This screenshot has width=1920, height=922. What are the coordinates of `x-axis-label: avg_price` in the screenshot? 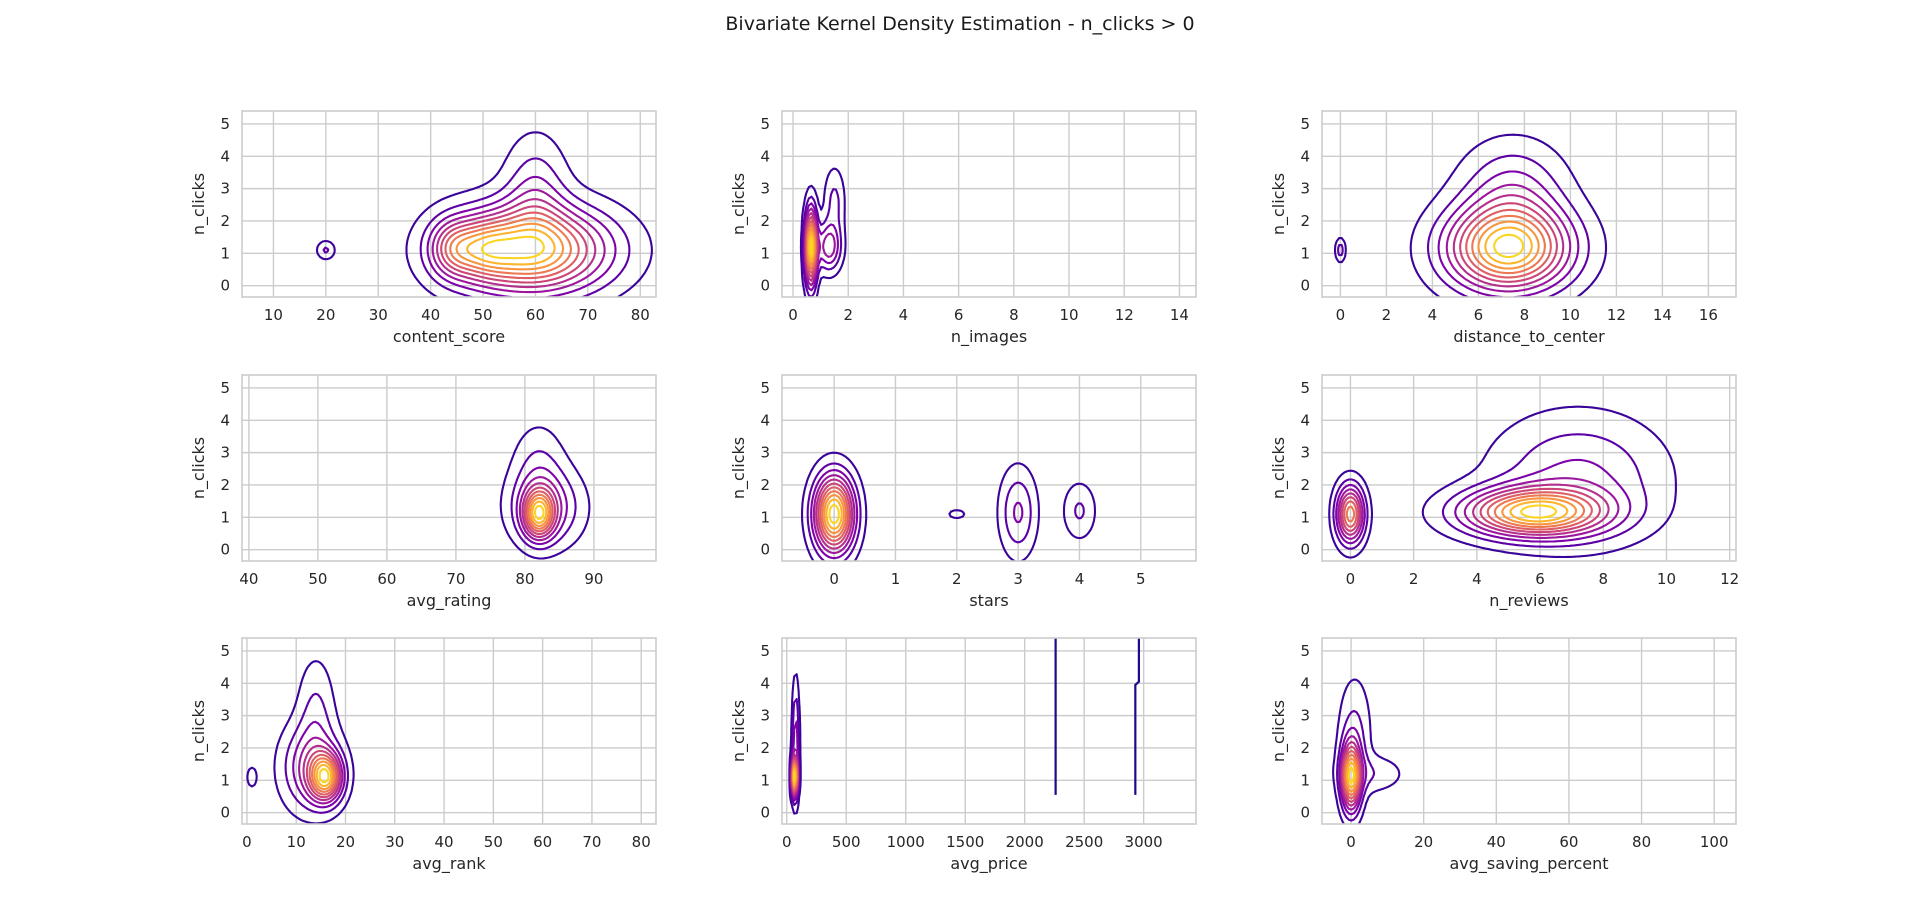 It's located at (988, 864).